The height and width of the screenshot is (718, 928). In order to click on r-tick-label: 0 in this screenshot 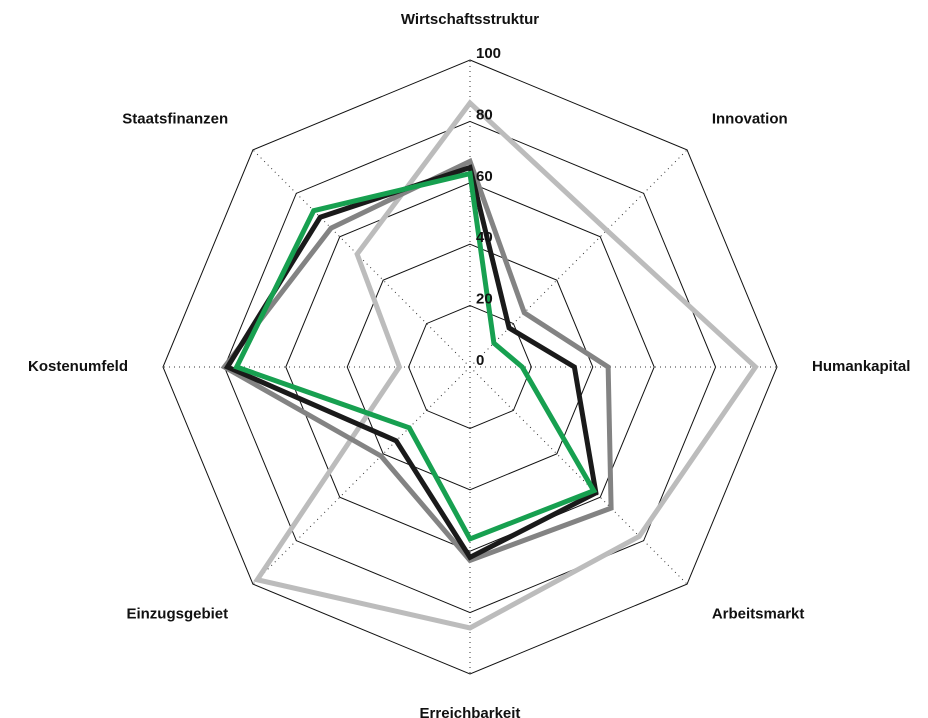, I will do `click(480, 360)`.